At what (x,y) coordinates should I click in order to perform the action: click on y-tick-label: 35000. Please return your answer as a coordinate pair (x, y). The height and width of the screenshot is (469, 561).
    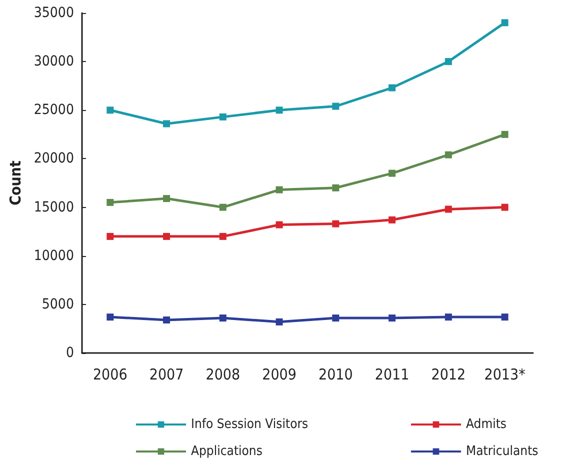
    Looking at the image, I should click on (54, 13).